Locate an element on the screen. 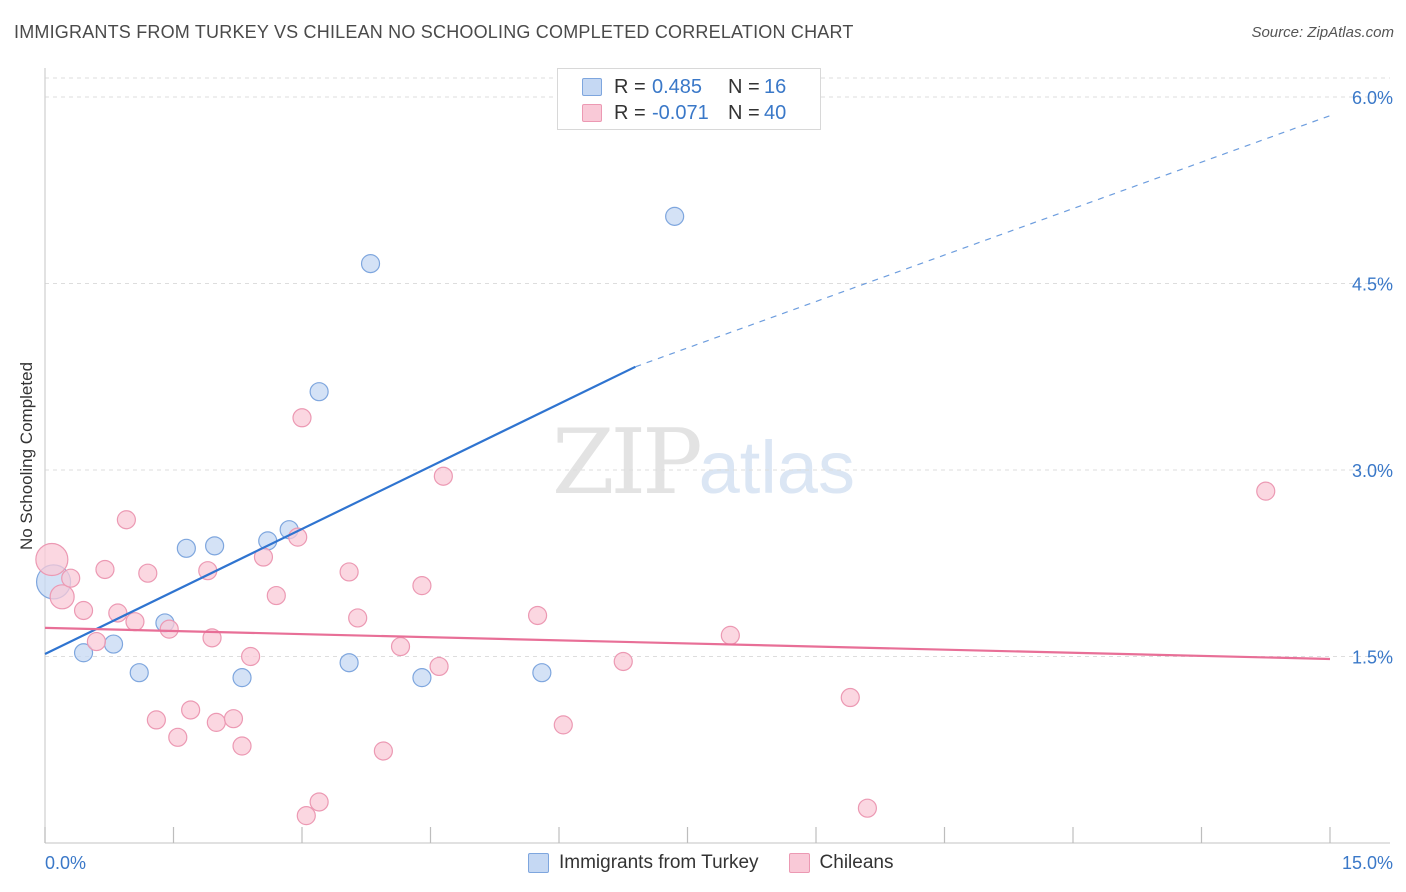 Image resolution: width=1406 pixels, height=892 pixels. x-tick-label: 15.0% is located at coordinates (1367, 863).